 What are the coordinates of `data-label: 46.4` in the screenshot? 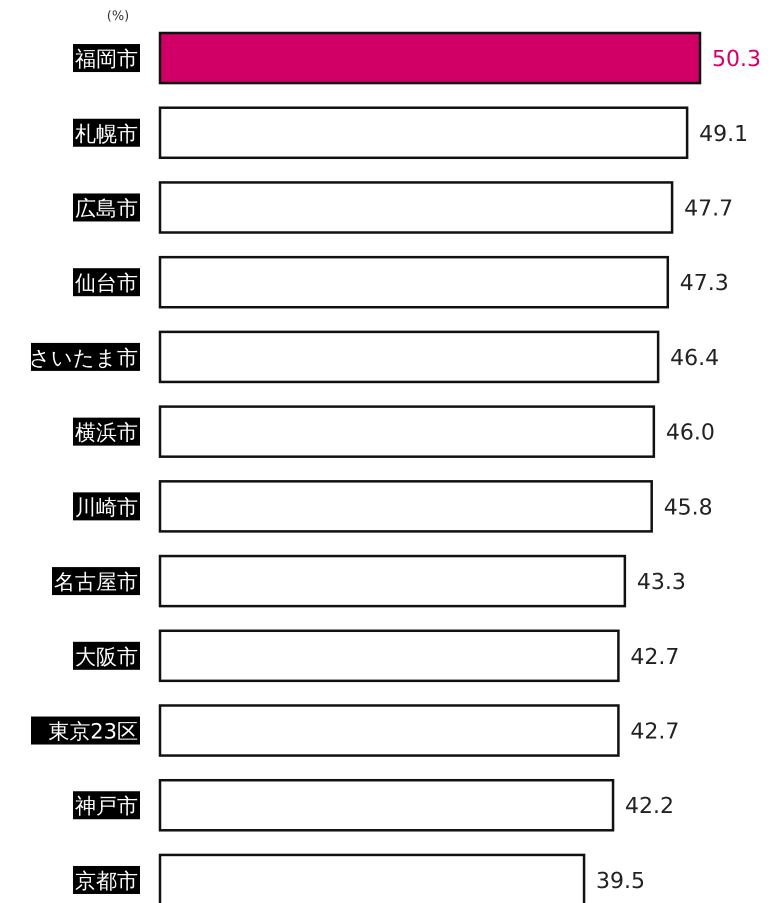 It's located at (695, 358).